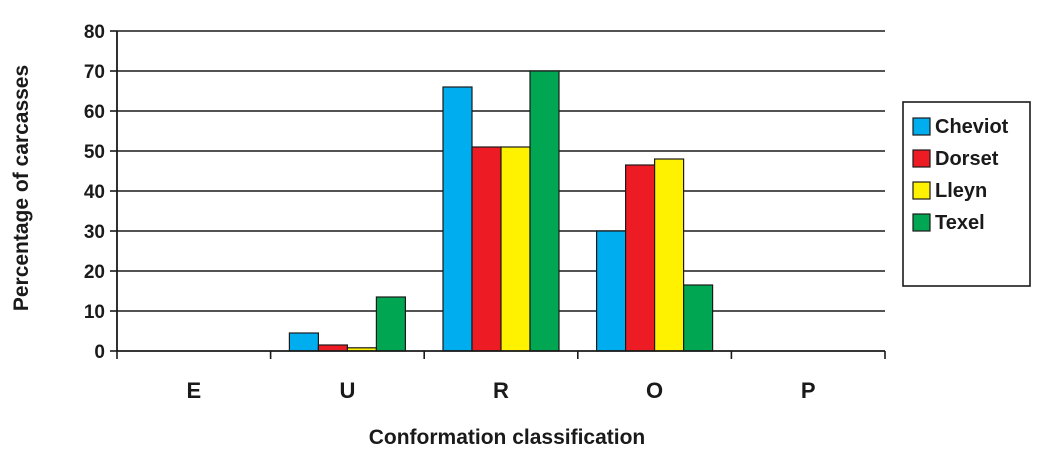  I want to click on bar-cheviot-u, so click(303, 342).